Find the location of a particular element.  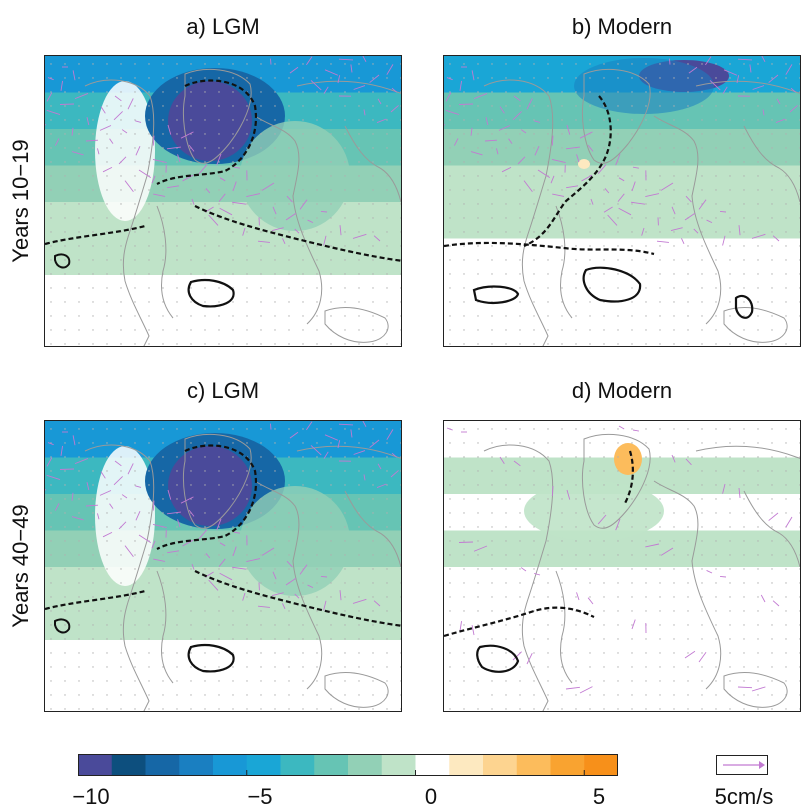

anomaly-blob is located at coordinates (295, 541).